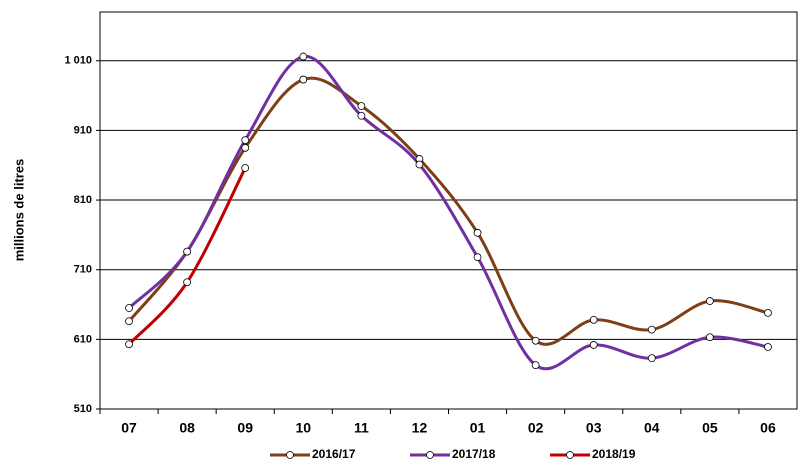  What do you see at coordinates (420, 428) in the screenshot?
I see `x-tick-label: 12` at bounding box center [420, 428].